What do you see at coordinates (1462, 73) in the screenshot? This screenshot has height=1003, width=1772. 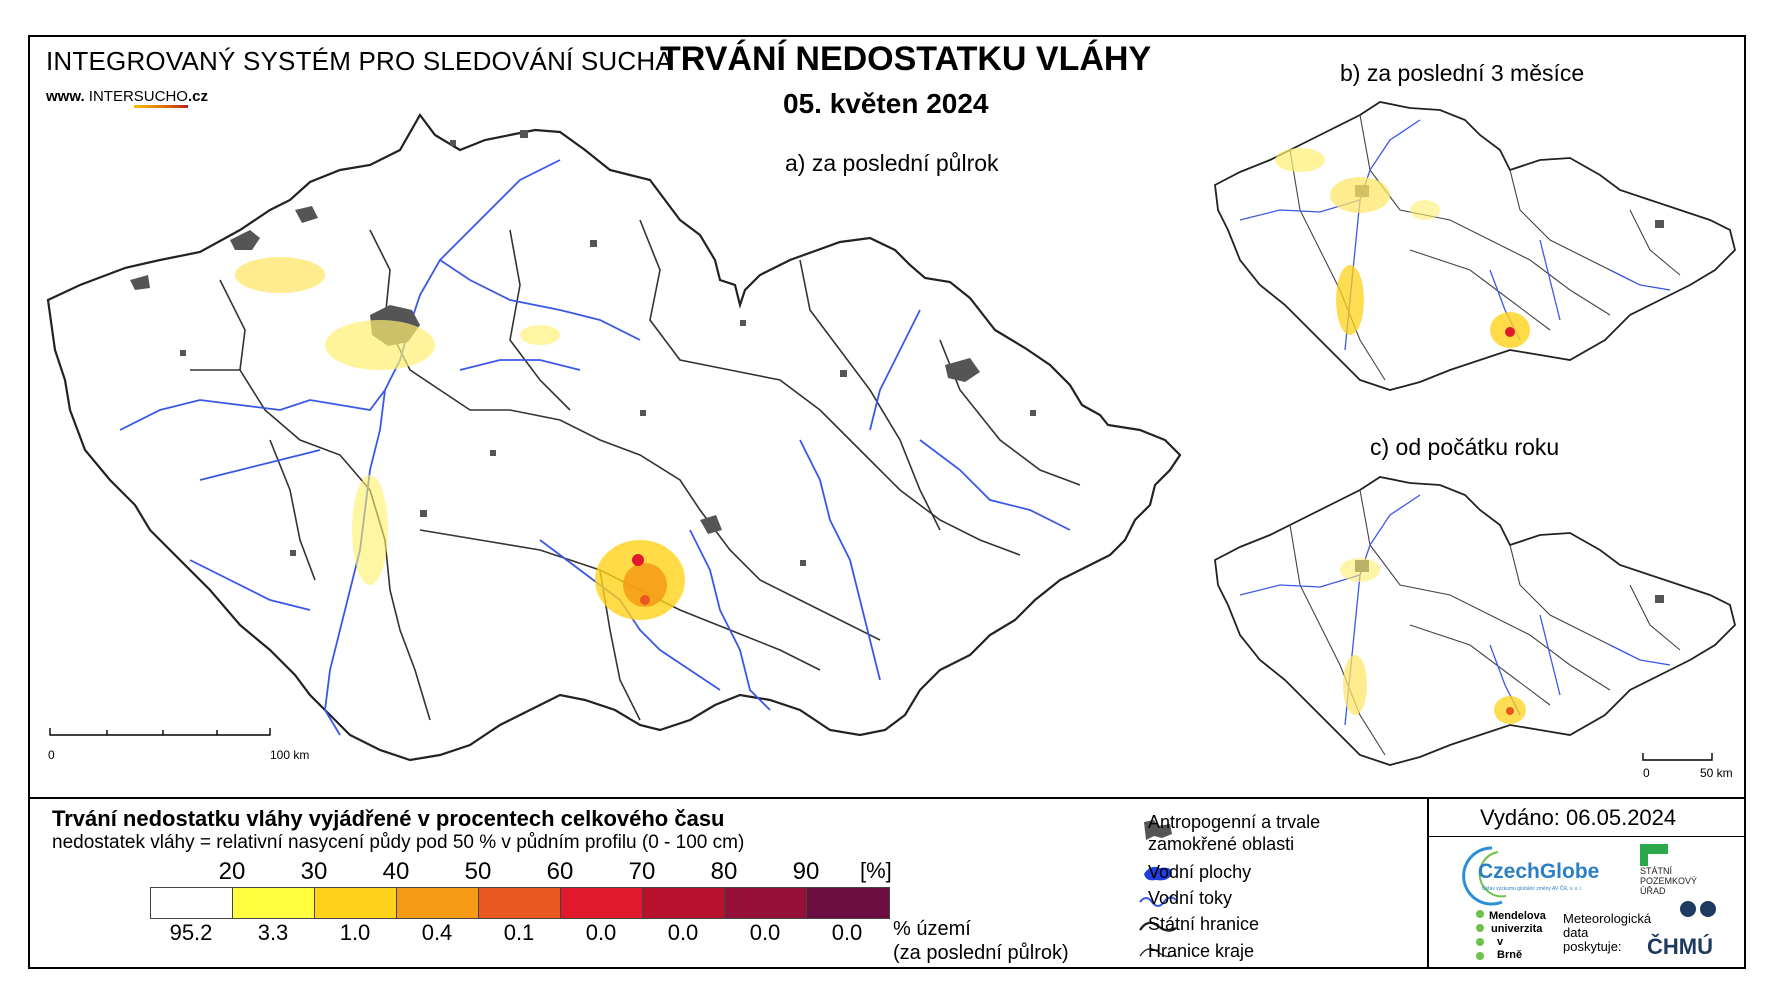 I see `map-b-label: b) za poslední 3 měsíce` at bounding box center [1462, 73].